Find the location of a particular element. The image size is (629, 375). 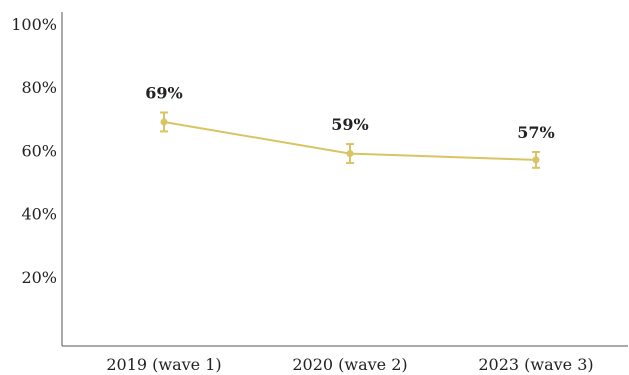

x-tick-label: 2020 (wave 2) is located at coordinates (349, 364).